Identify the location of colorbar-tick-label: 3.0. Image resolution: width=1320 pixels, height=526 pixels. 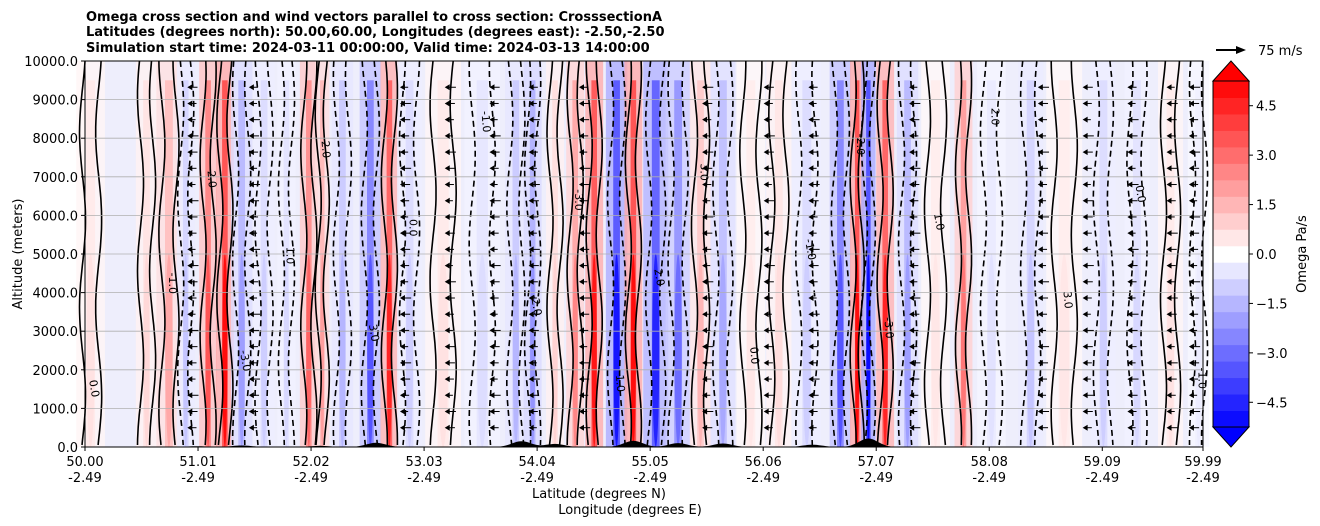
(1266, 156).